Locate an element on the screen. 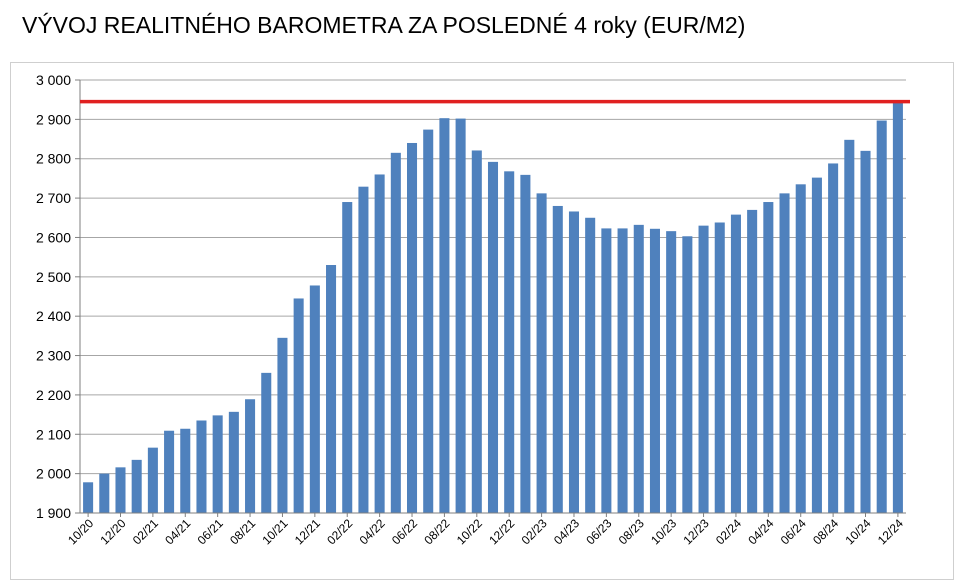  x-tick-label: 12/23 is located at coordinates (696, 531).